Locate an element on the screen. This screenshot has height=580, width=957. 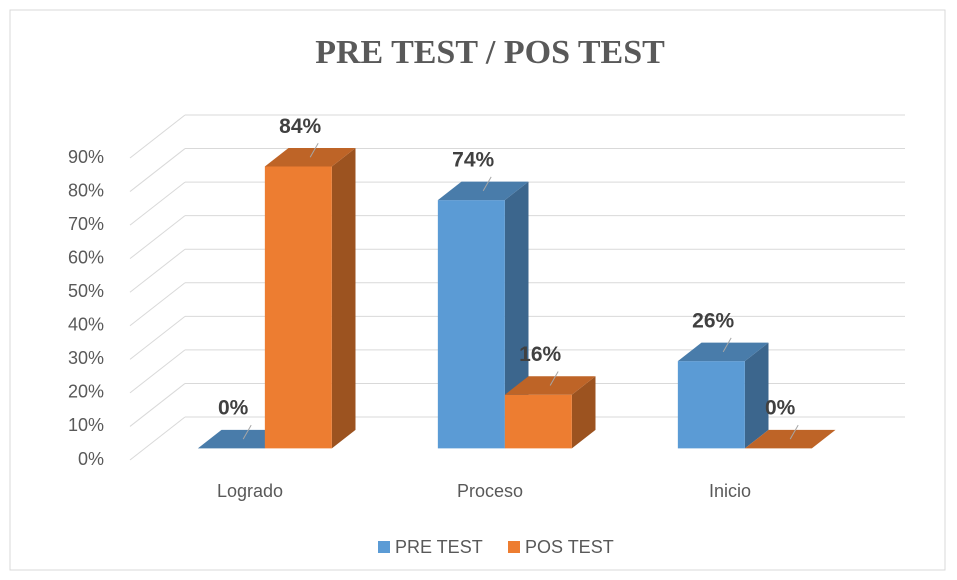
y-tick-label: 30% is located at coordinates (86, 358).